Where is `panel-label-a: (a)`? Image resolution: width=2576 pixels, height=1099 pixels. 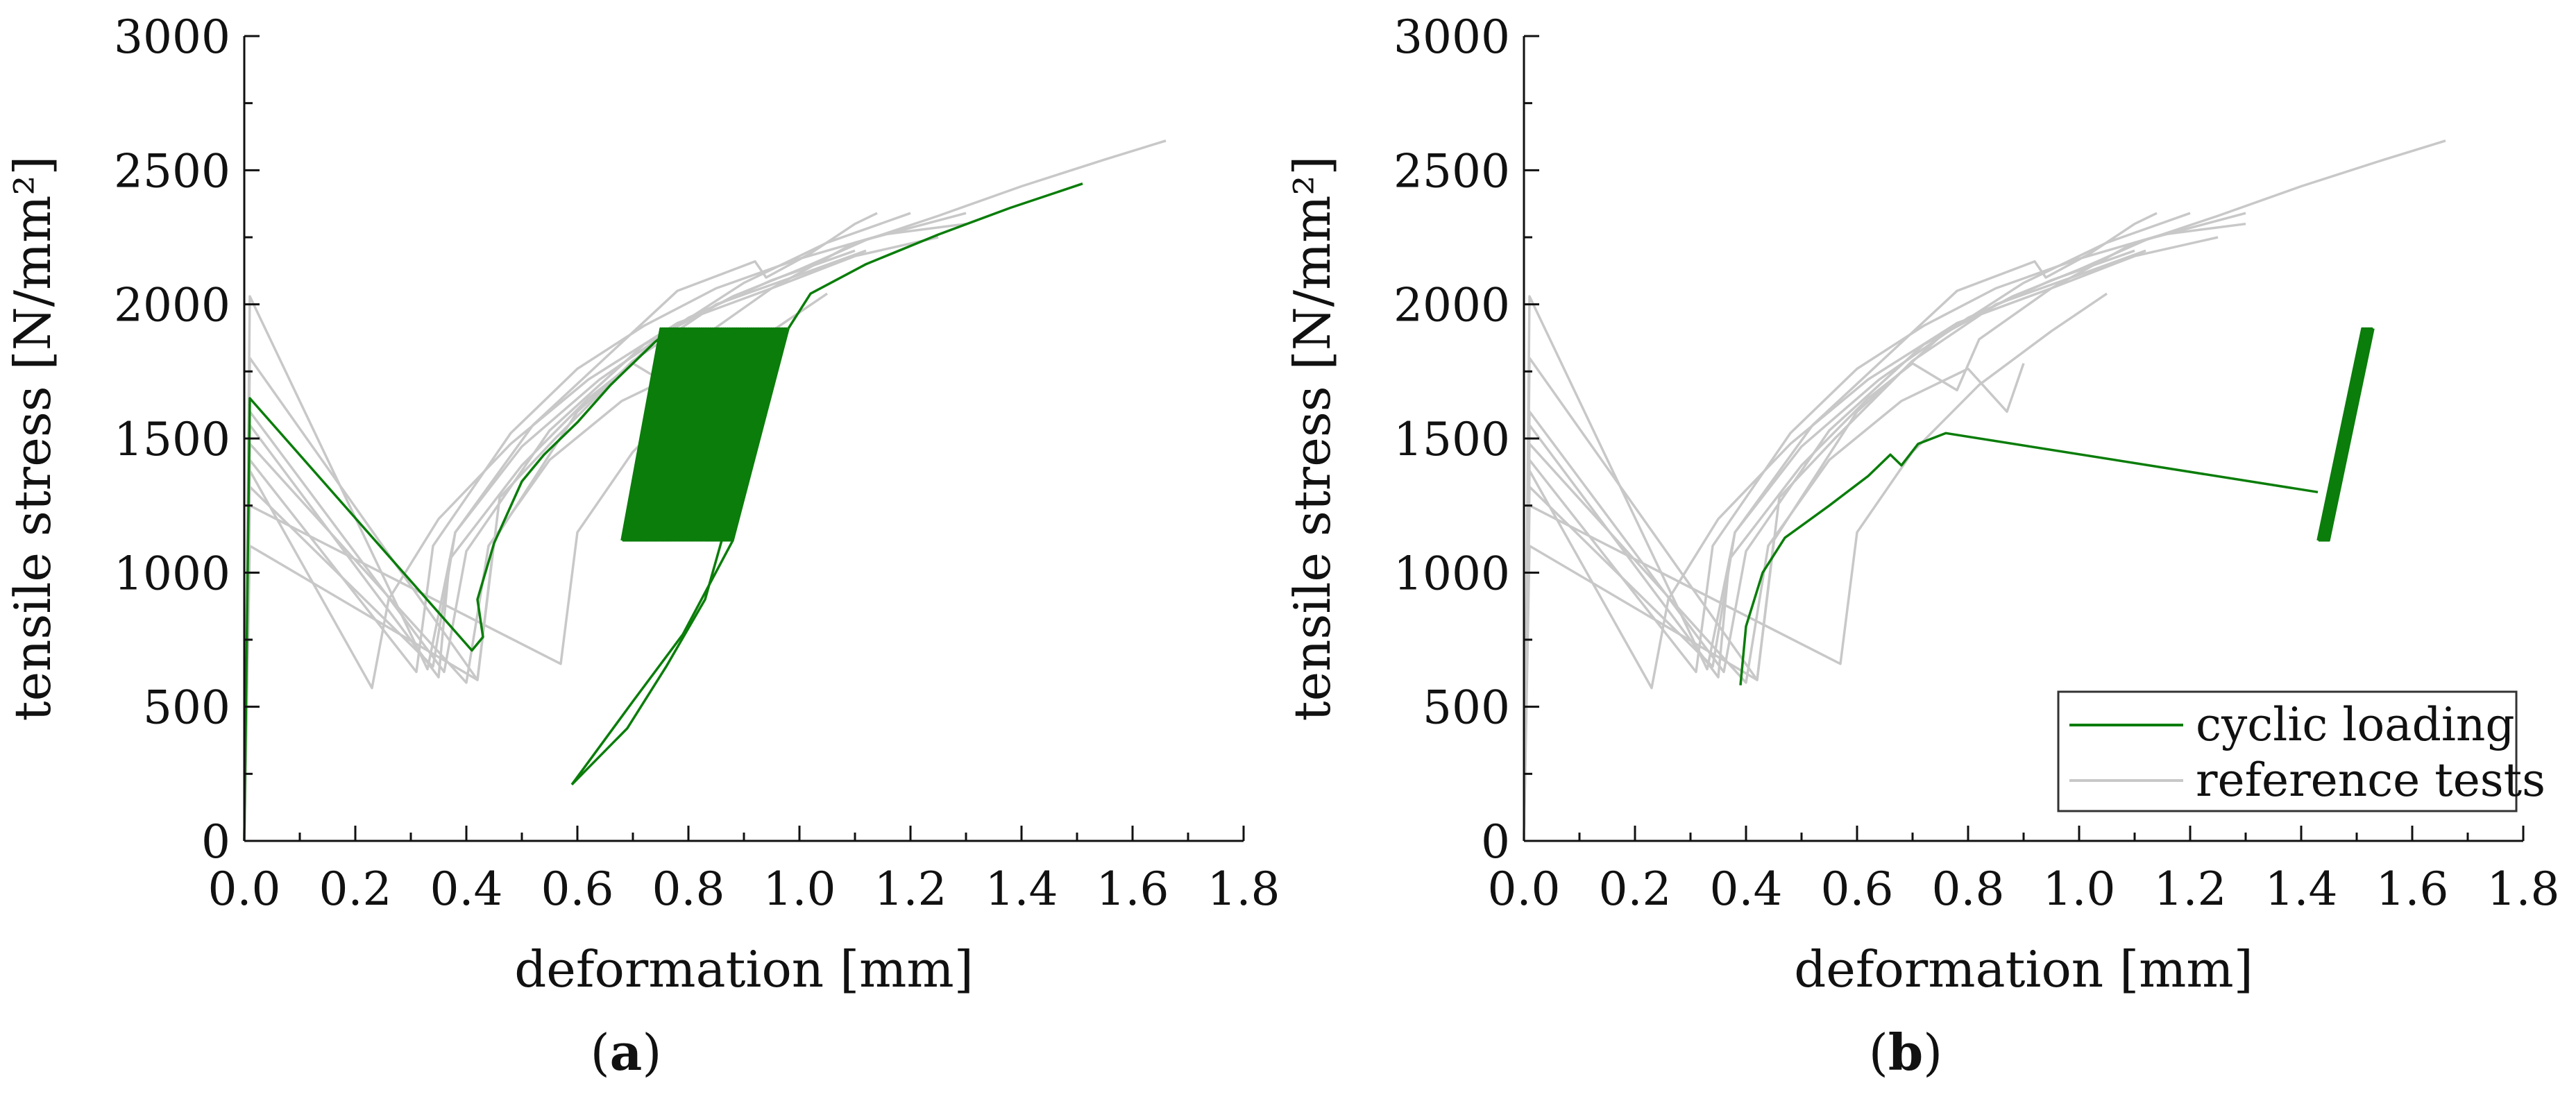 panel-label-a: (a) is located at coordinates (627, 1052).